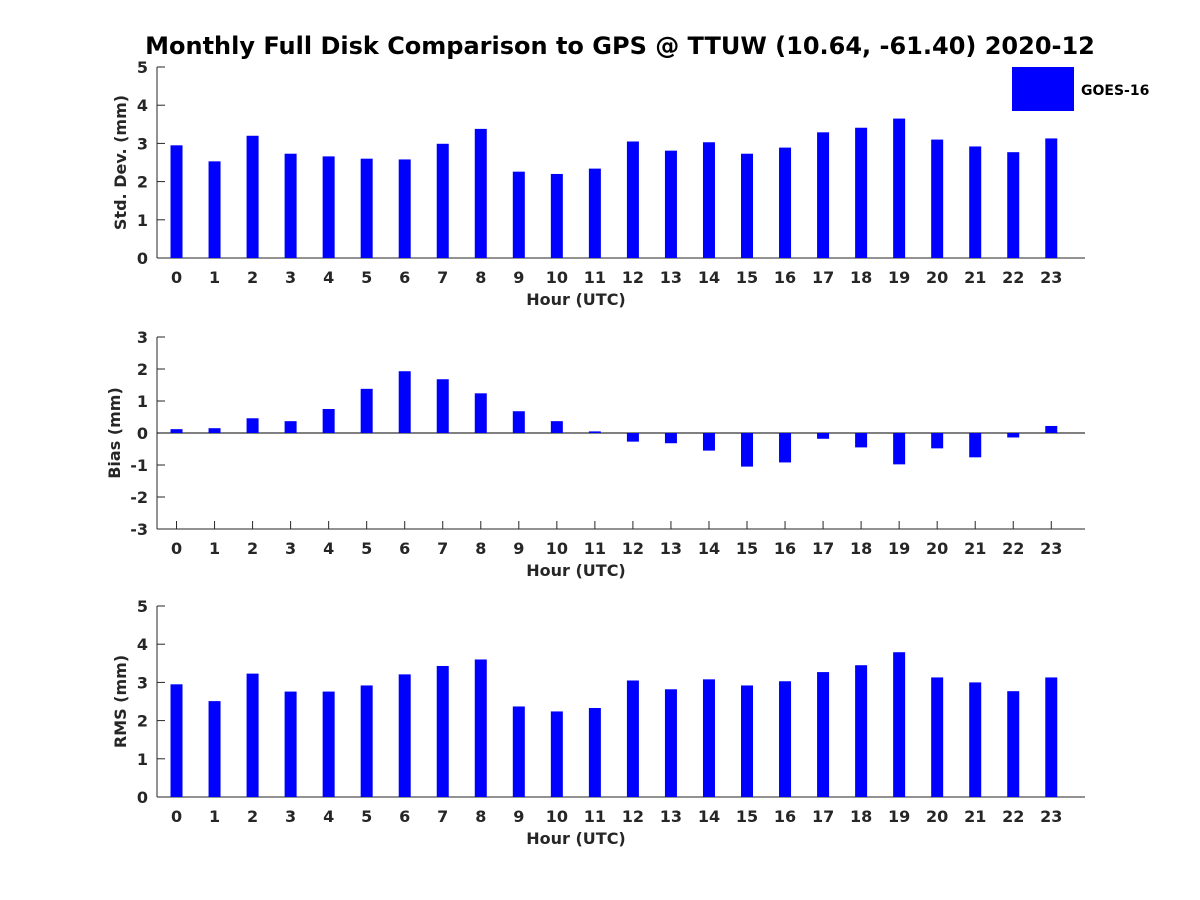 The width and height of the screenshot is (1200, 900). I want to click on bias-x-tick-label: 5, so click(366, 548).